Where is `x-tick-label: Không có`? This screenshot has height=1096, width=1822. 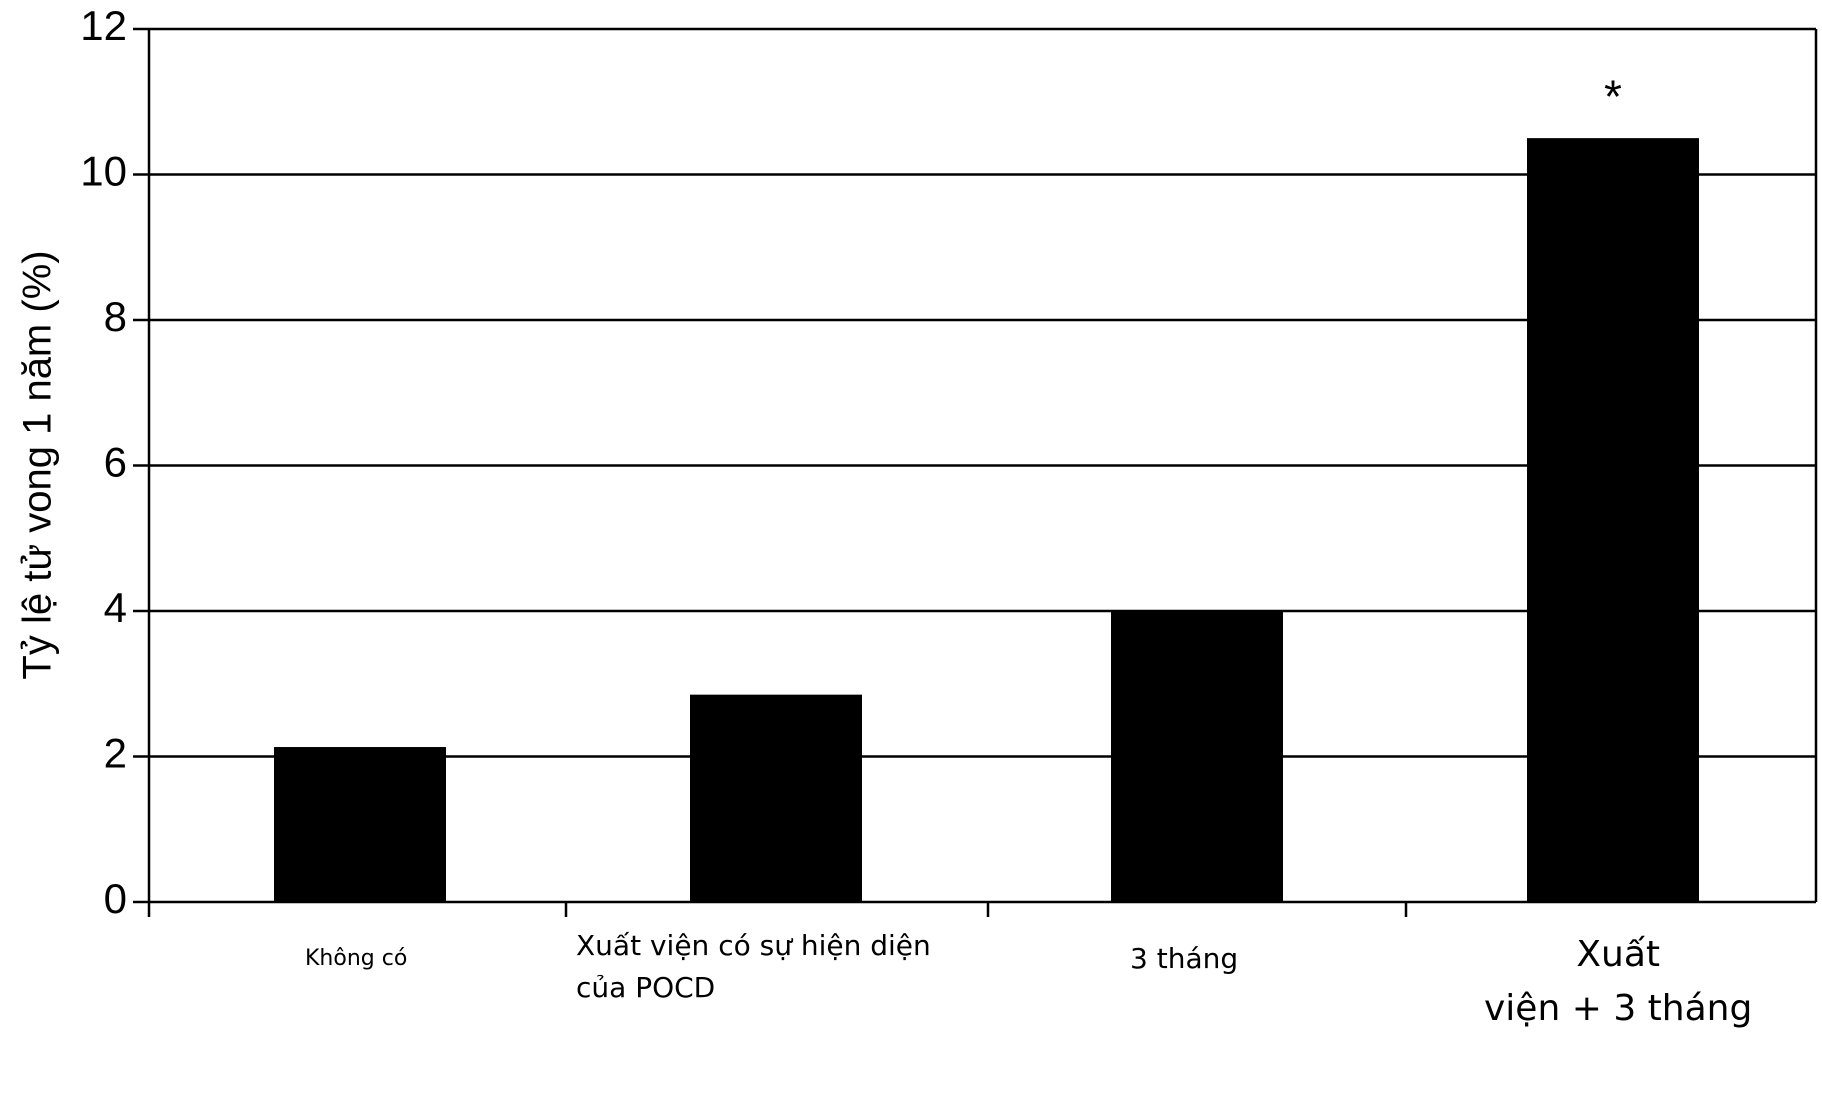 x-tick-label: Không có is located at coordinates (356, 958).